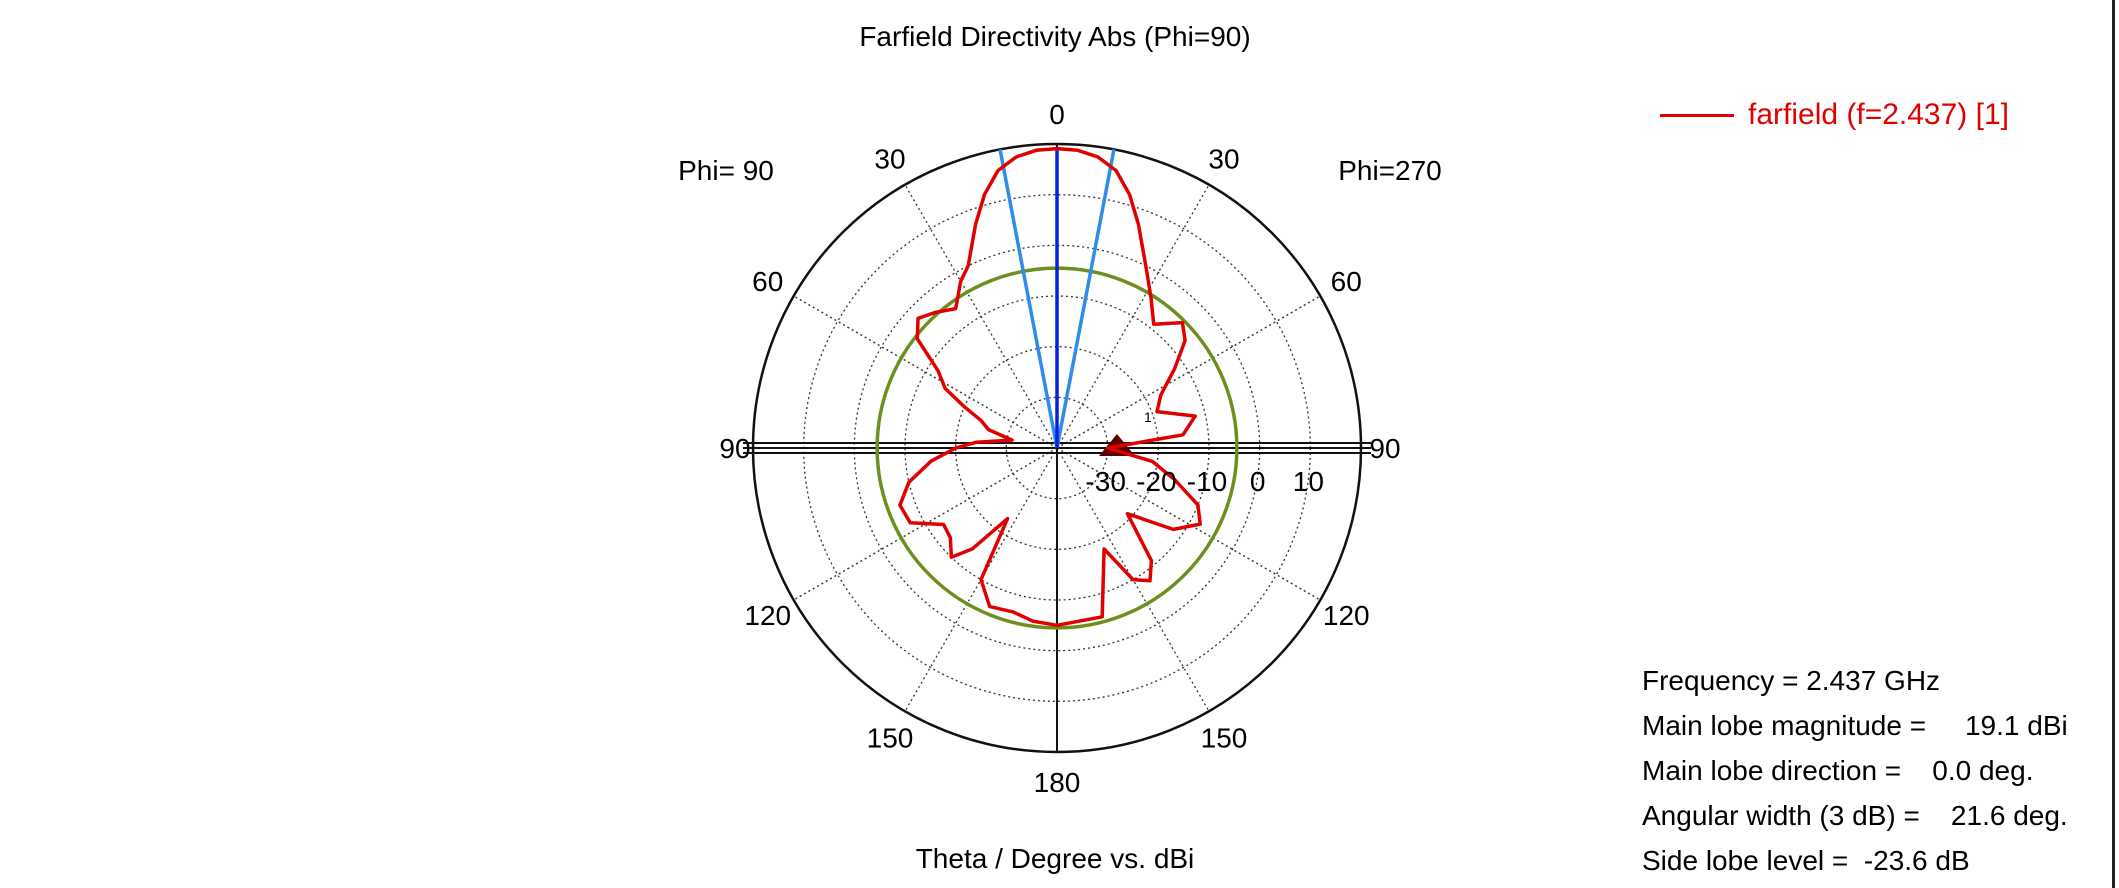  Describe the element at coordinates (1308, 481) in the screenshot. I see `radial-tick-label: 10` at that location.